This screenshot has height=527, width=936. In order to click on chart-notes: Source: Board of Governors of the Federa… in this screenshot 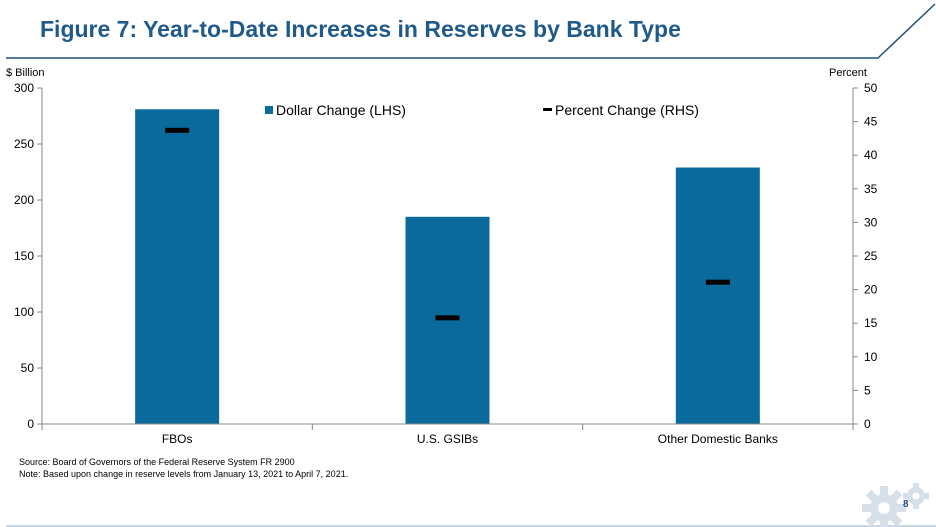, I will do `click(183, 468)`.